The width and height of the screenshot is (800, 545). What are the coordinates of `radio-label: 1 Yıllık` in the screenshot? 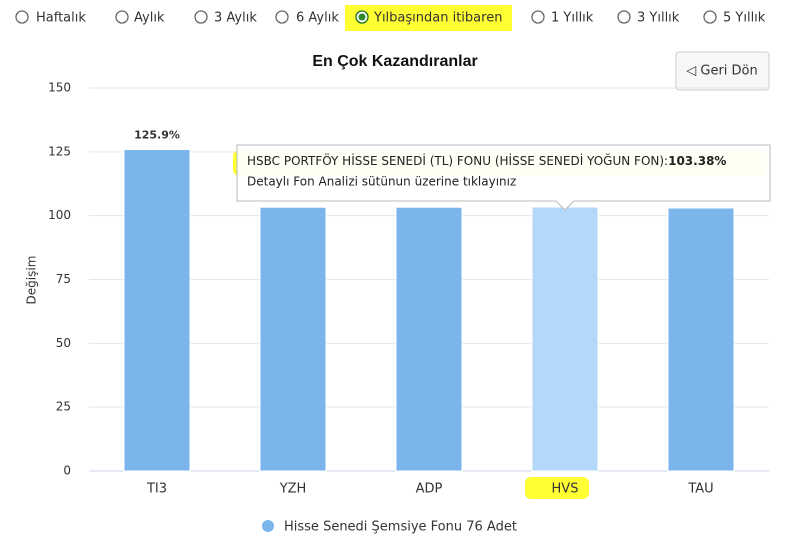 It's located at (572, 18).